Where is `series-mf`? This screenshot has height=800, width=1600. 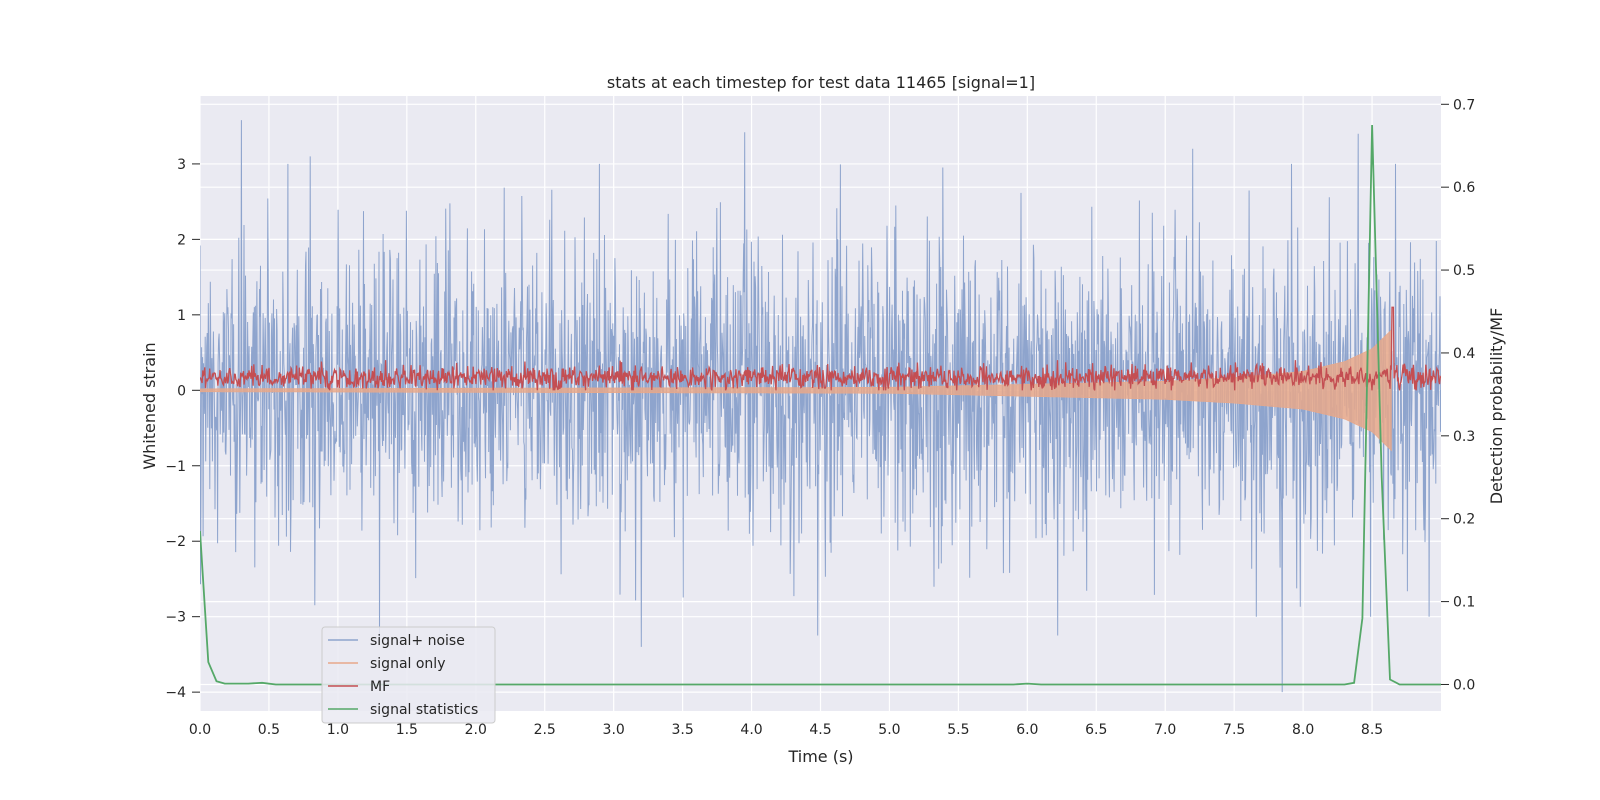 series-mf is located at coordinates (820, 348).